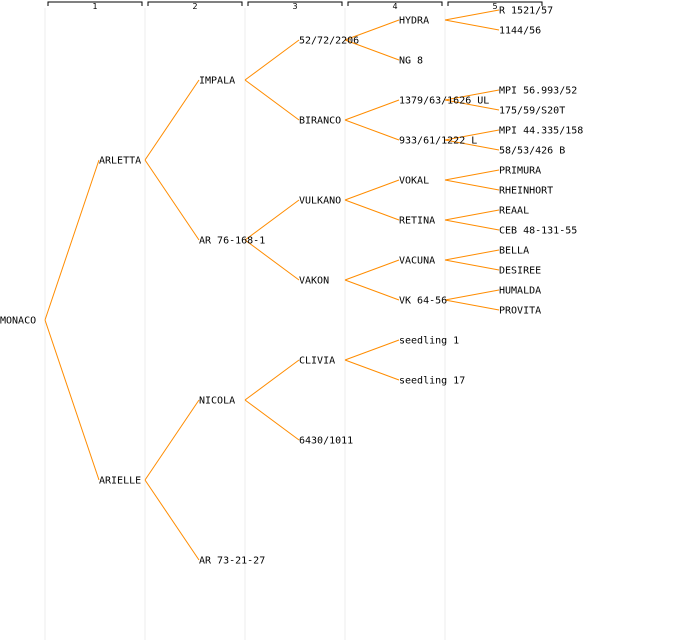  Describe the element at coordinates (429, 341) in the screenshot. I see `ancestor-node: seedling 1` at that location.